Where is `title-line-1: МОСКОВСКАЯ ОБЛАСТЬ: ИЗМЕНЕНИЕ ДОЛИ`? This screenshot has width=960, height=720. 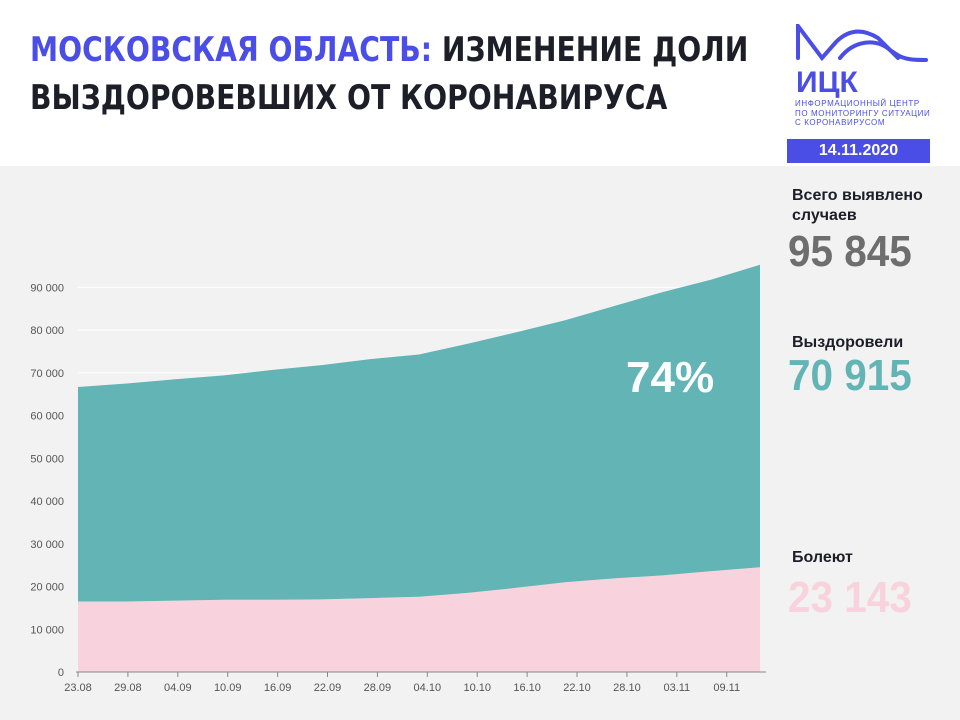 title-line-1: МОСКОВСКАЯ ОБЛАСТЬ: ИЗМЕНЕНИЕ ДОЛИ is located at coordinates (389, 50).